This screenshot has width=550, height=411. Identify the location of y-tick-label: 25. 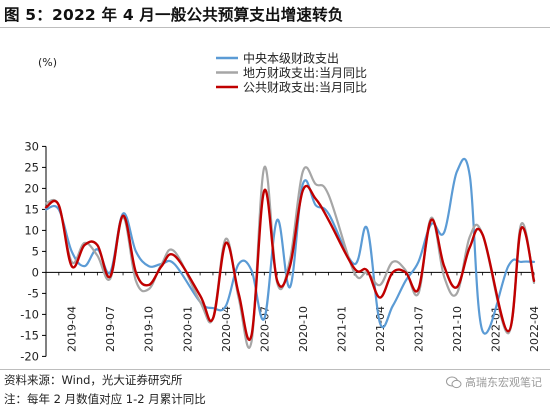
(31, 167).